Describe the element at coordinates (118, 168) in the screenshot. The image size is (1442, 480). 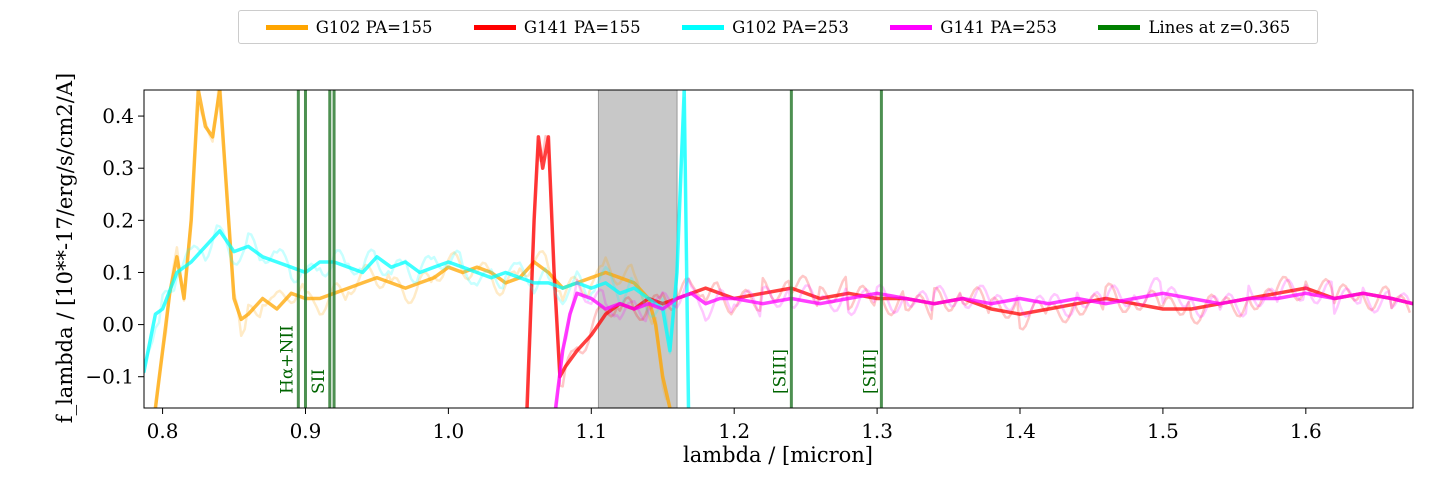
I see `y-tick-label: 0.3` at that location.